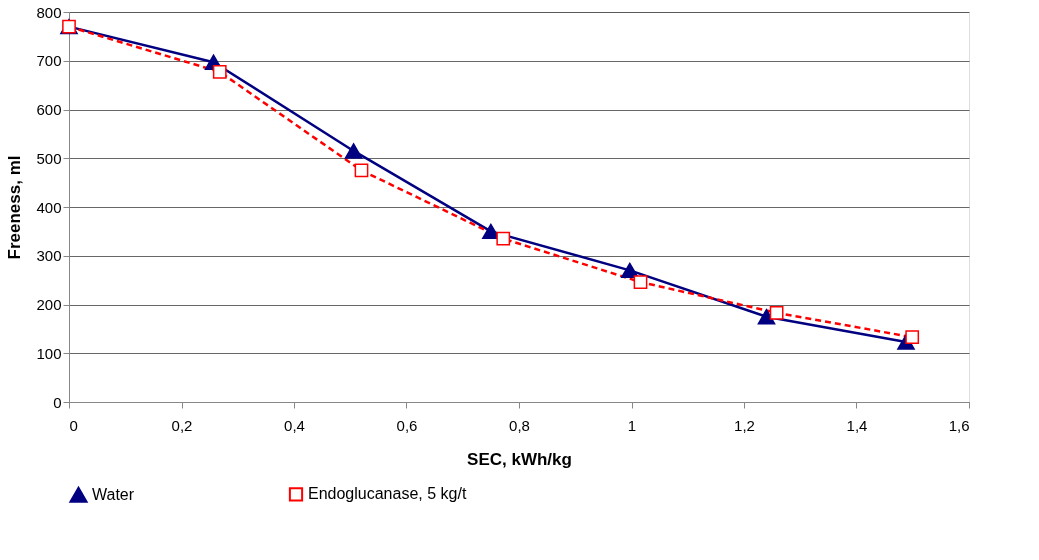 This screenshot has width=1039, height=560. Describe the element at coordinates (519, 459) in the screenshot. I see `x-axis-title: SEC, kWh/kg` at that location.